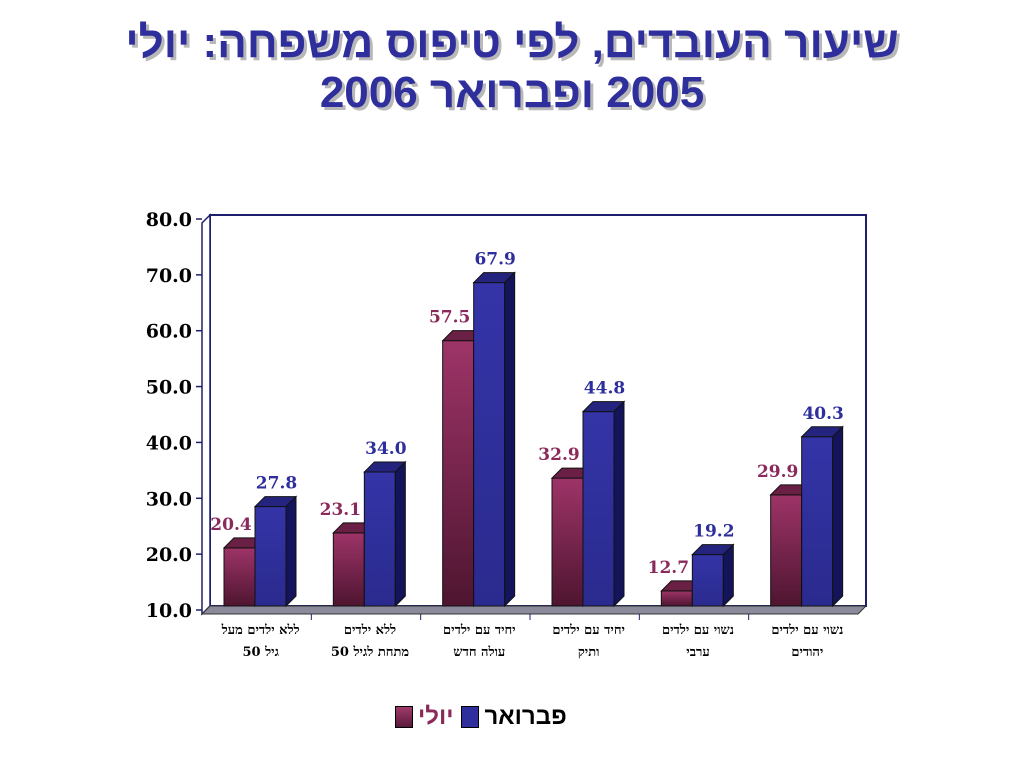 The width and height of the screenshot is (1024, 768). What do you see at coordinates (604, 389) in the screenshot?
I see `data-label: 44.8` at bounding box center [604, 389].